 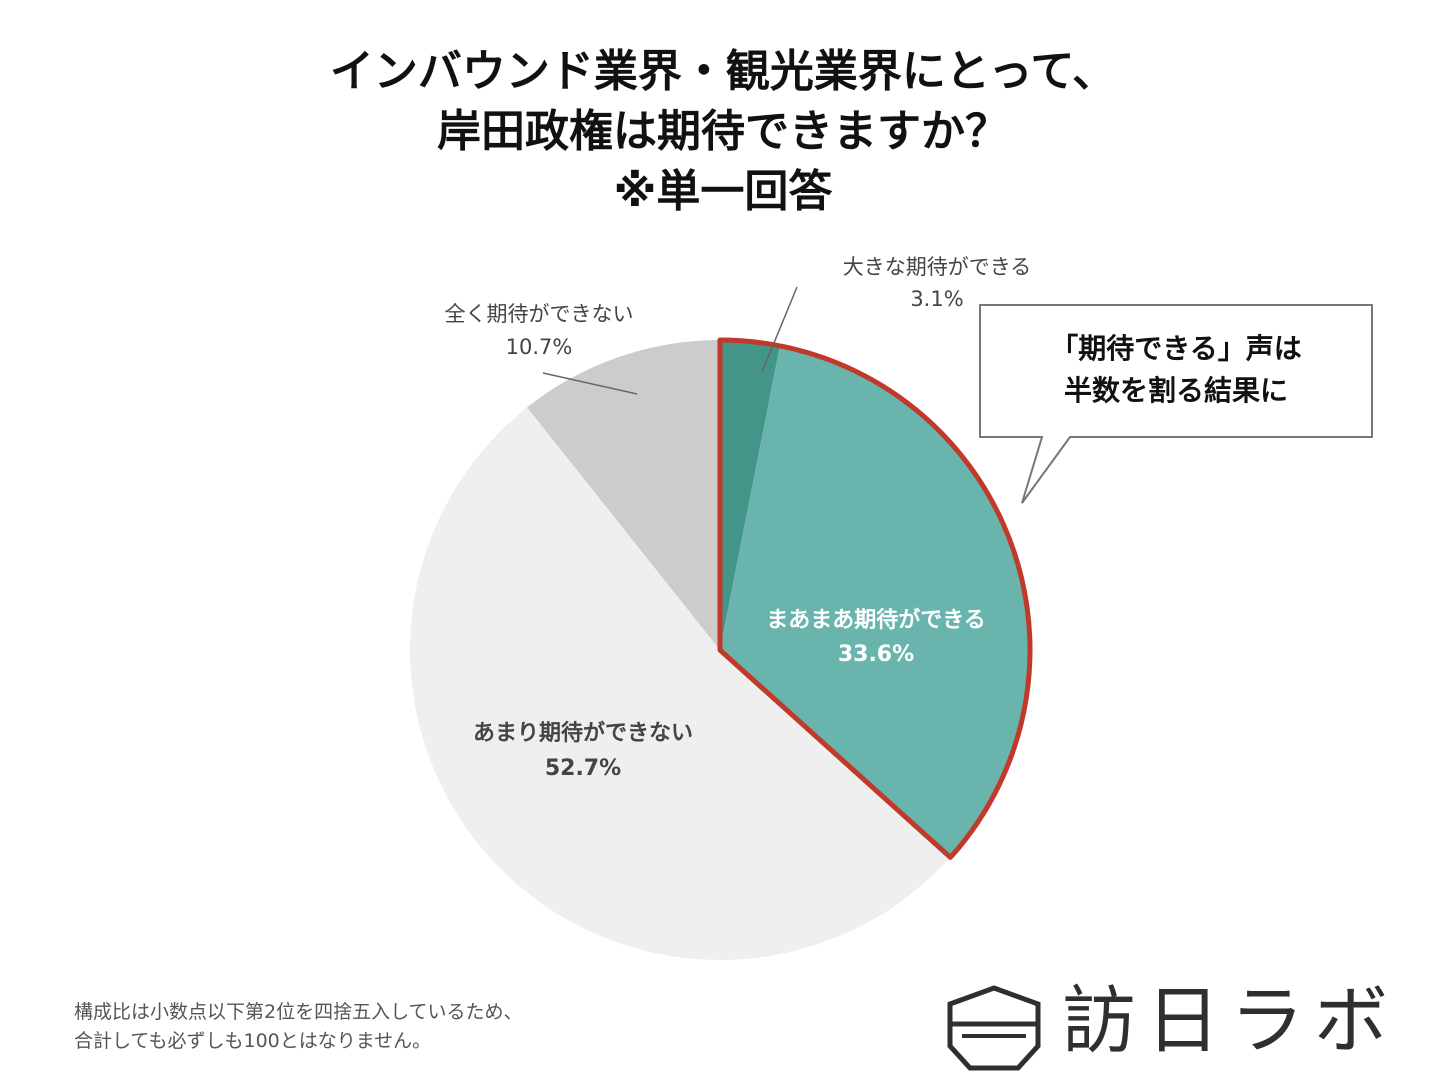 I want to click on leader-line-not-at-all, so click(x=590, y=383).